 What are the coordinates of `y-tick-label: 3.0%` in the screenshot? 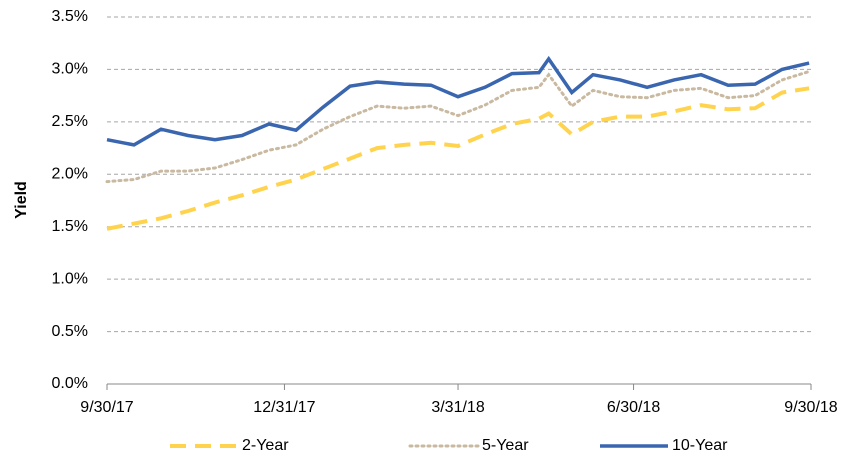 It's located at (70, 69).